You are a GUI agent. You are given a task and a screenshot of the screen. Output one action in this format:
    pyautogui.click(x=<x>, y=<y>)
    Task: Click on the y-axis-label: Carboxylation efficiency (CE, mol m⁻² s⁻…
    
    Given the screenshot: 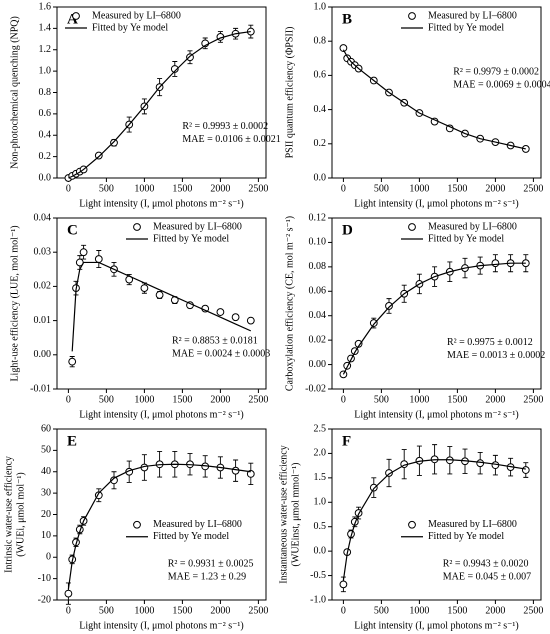 What is the action you would take?
    pyautogui.click(x=289, y=303)
    